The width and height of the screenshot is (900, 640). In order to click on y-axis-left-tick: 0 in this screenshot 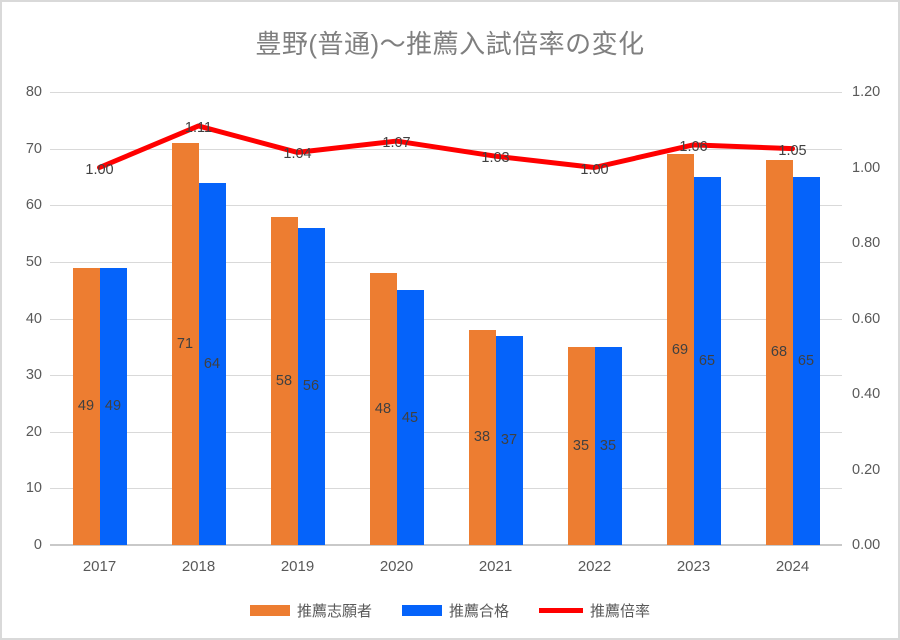, I will do `click(37, 545)`.